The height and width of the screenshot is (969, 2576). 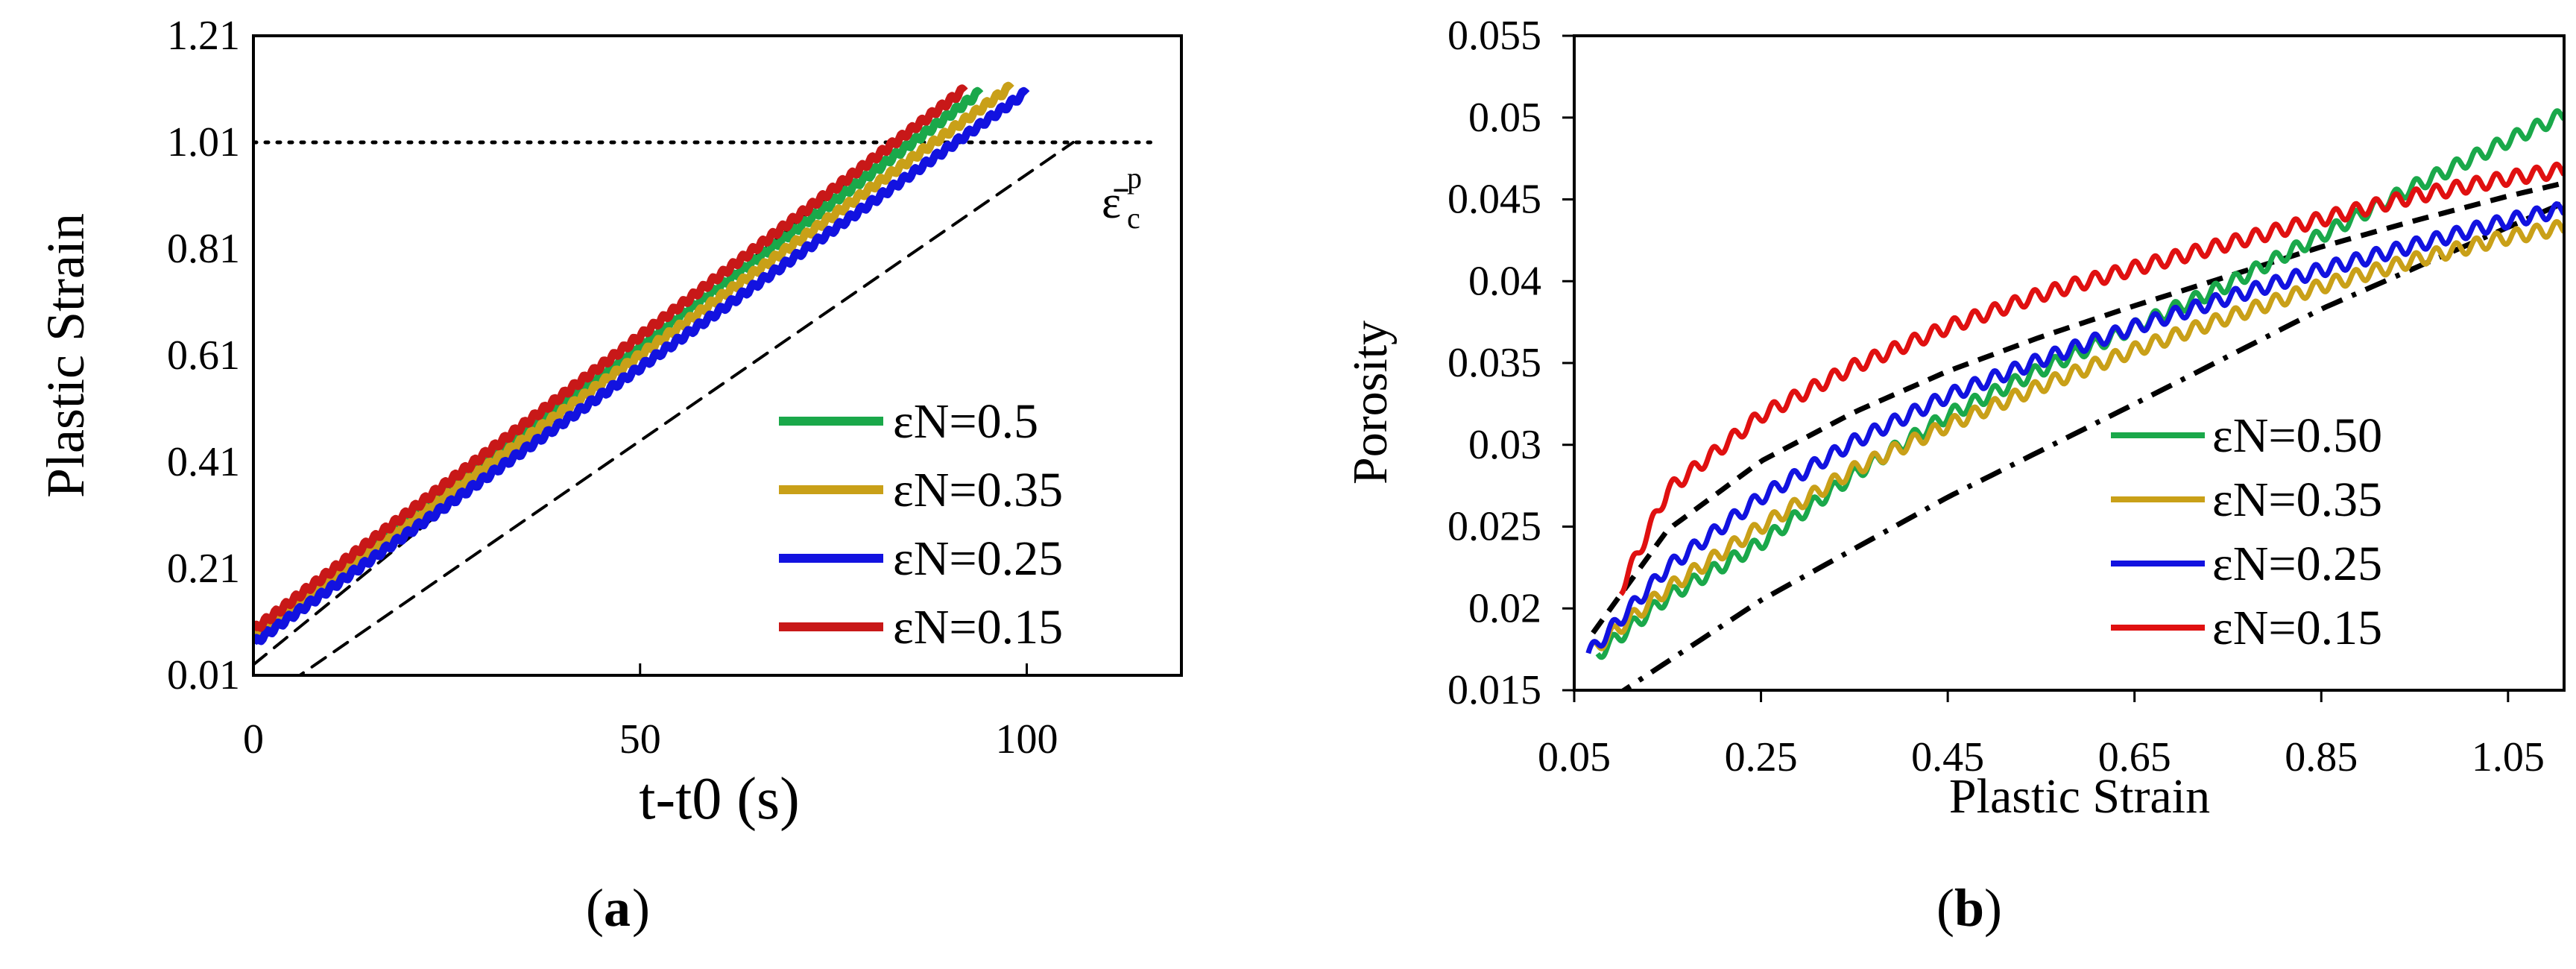 I want to click on y-tick-label: 0.03, so click(x=1504, y=445).